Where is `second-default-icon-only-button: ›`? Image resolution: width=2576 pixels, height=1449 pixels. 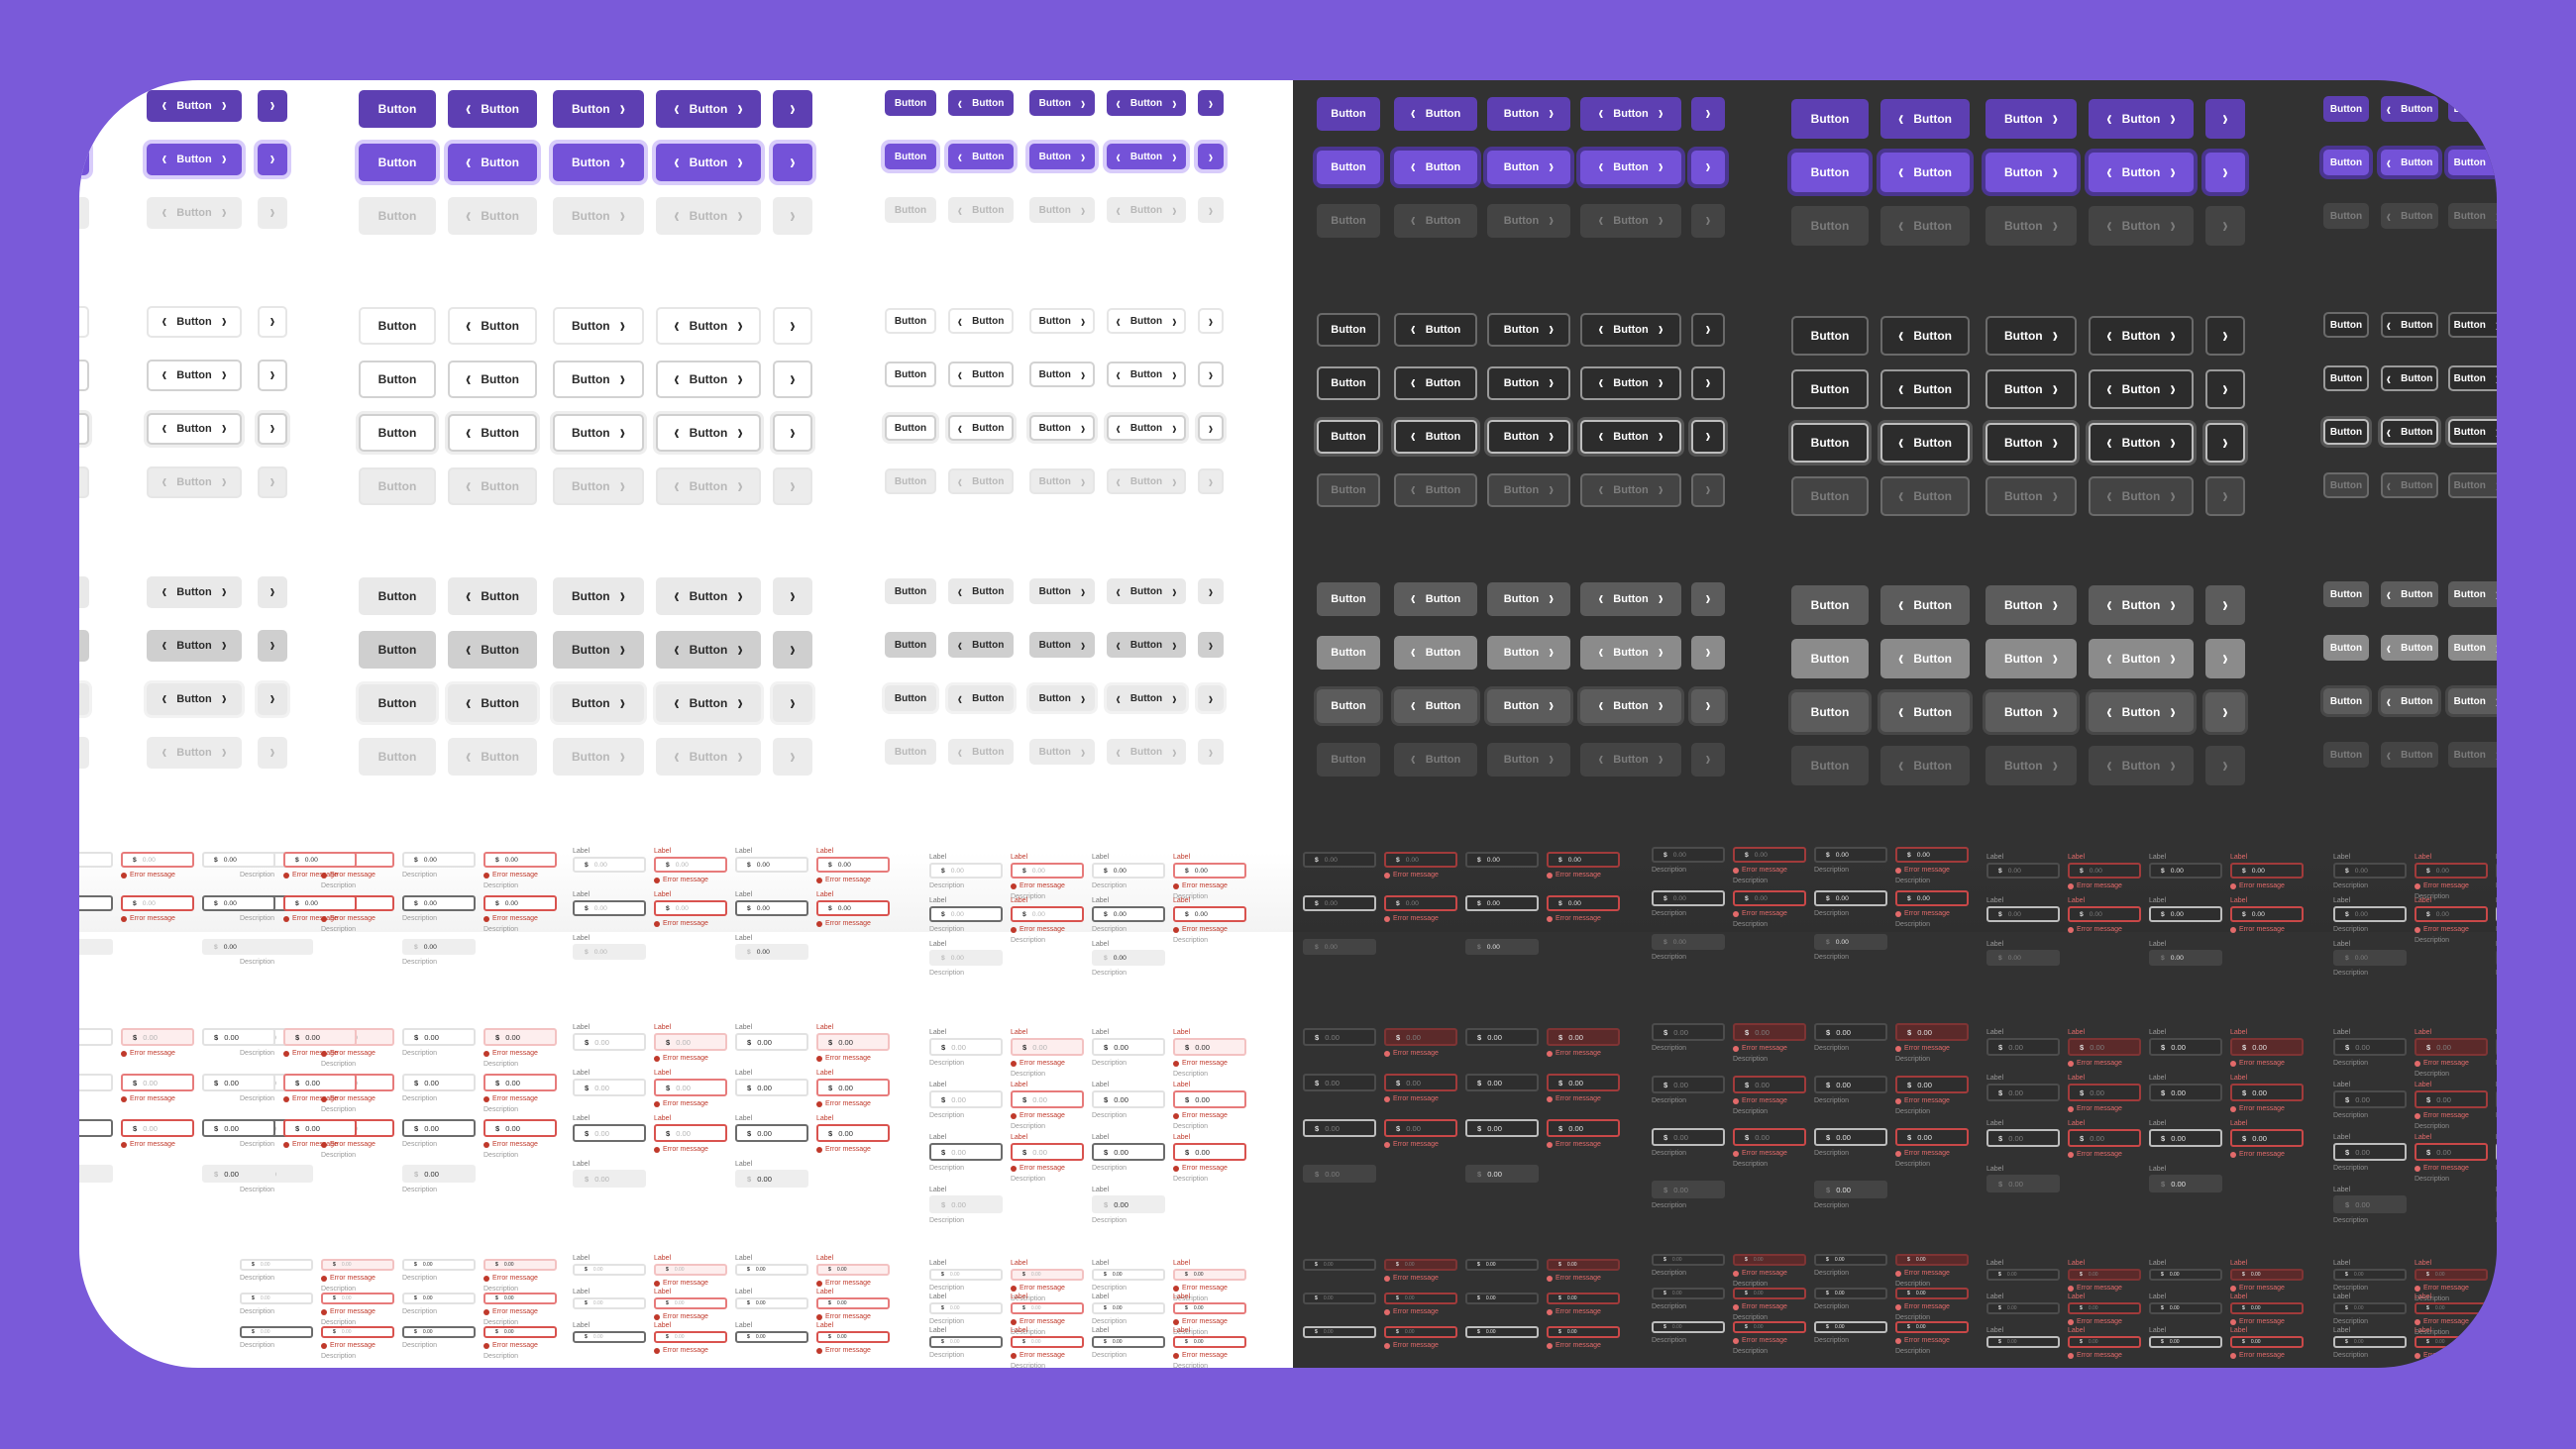
second-default-icon-only-button: › is located at coordinates (792, 596).